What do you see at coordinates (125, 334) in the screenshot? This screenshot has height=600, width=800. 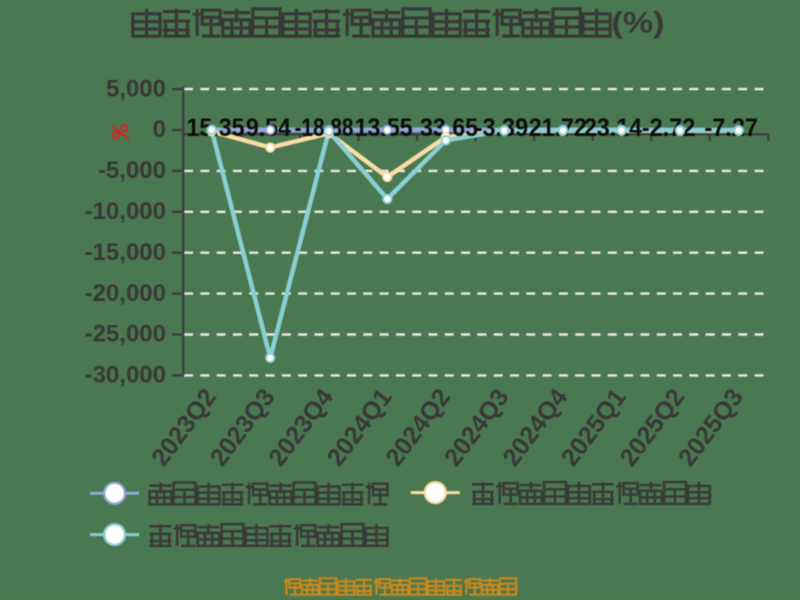 I see `svg-text: -25,000` at bounding box center [125, 334].